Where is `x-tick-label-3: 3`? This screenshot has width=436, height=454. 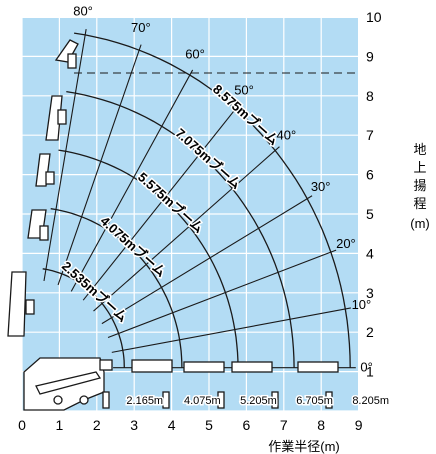
x-tick-label-3: 3 is located at coordinates (134, 425).